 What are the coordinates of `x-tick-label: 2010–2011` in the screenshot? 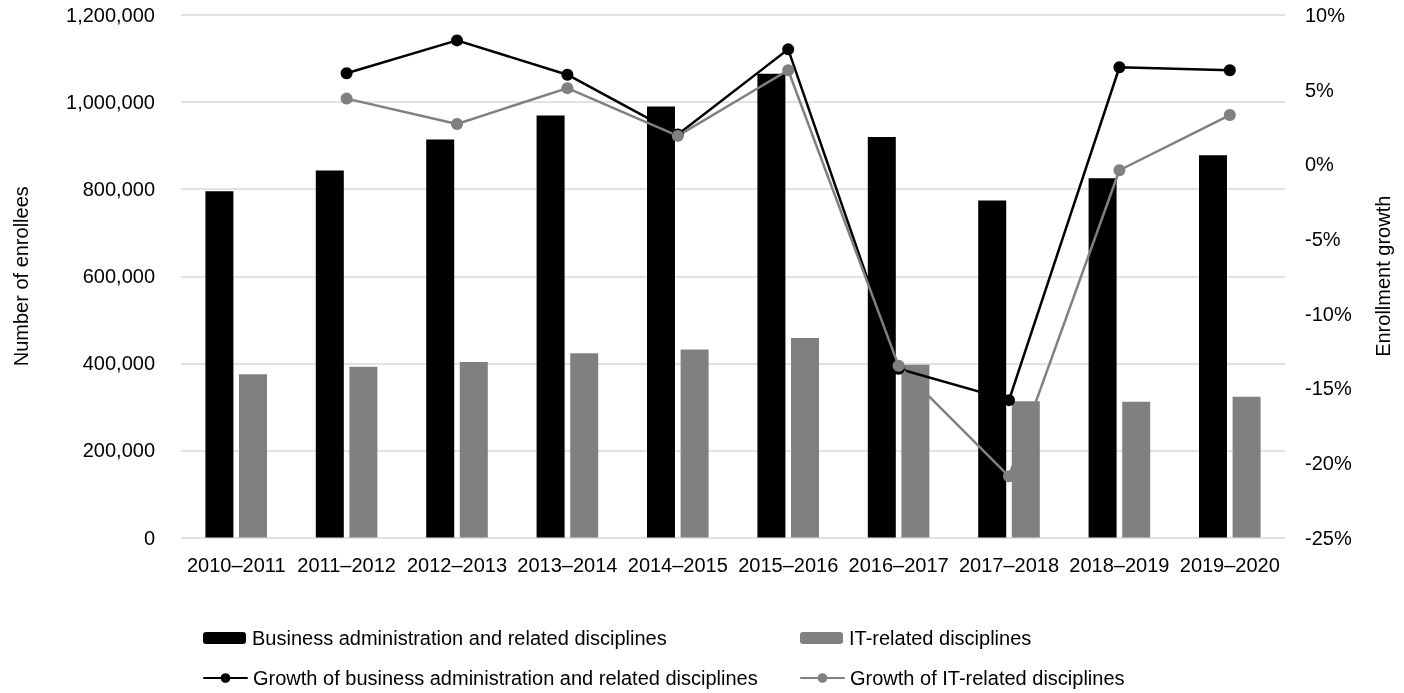 It's located at (236, 564).